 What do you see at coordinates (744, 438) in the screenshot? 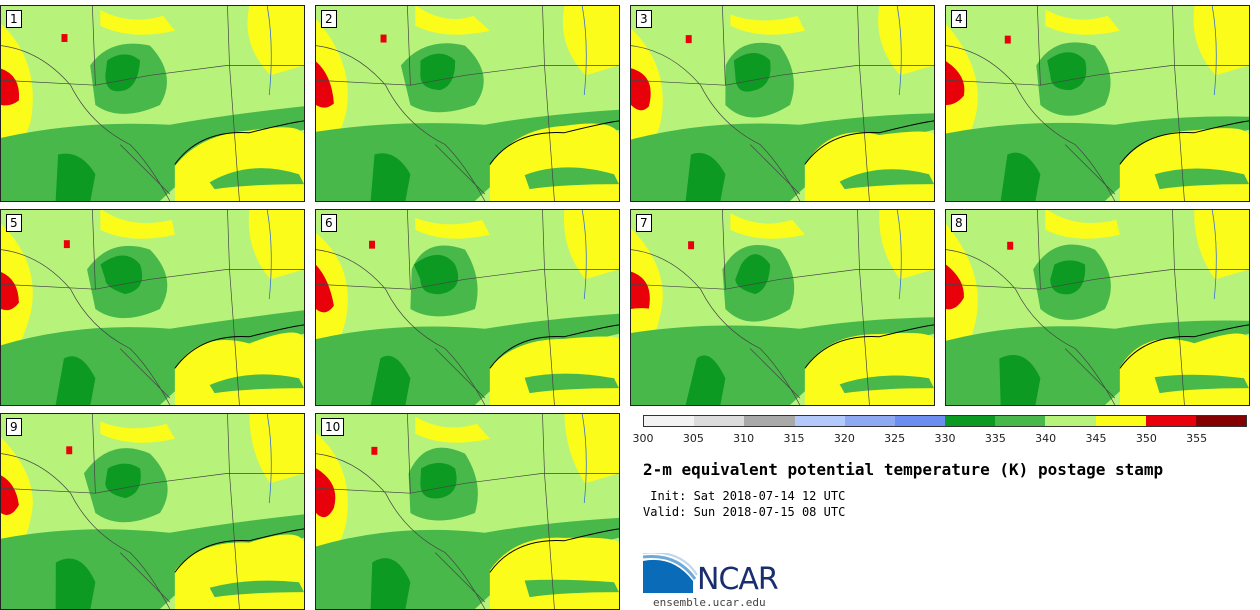
I see `colorbar-tick-label: 310` at bounding box center [744, 438].